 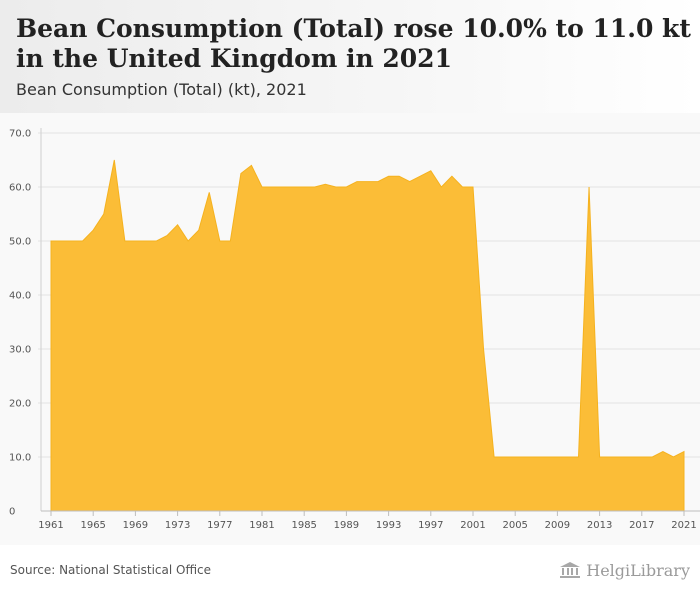 I want to click on x-tick-label: 2001, so click(x=472, y=525).